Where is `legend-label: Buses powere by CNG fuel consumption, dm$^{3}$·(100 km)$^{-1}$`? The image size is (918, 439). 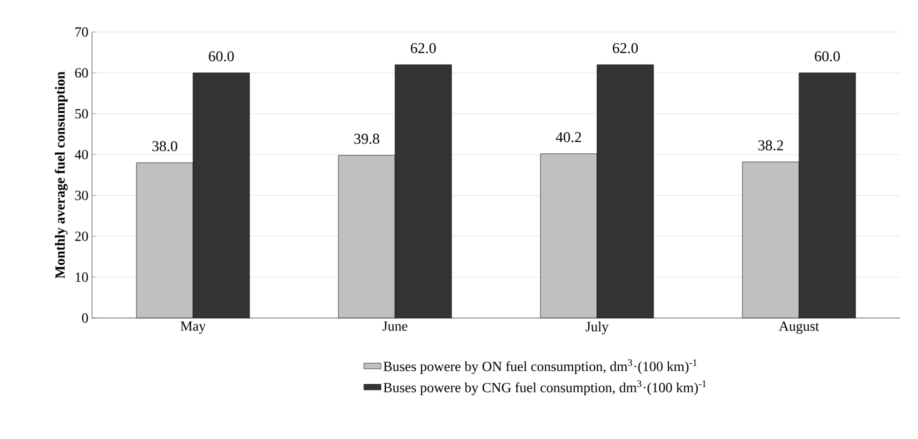
legend-label: Buses powere by CNG fuel consumption, dm$^{3}$·(100 km)$^{-1}$ is located at coordinates (545, 388).